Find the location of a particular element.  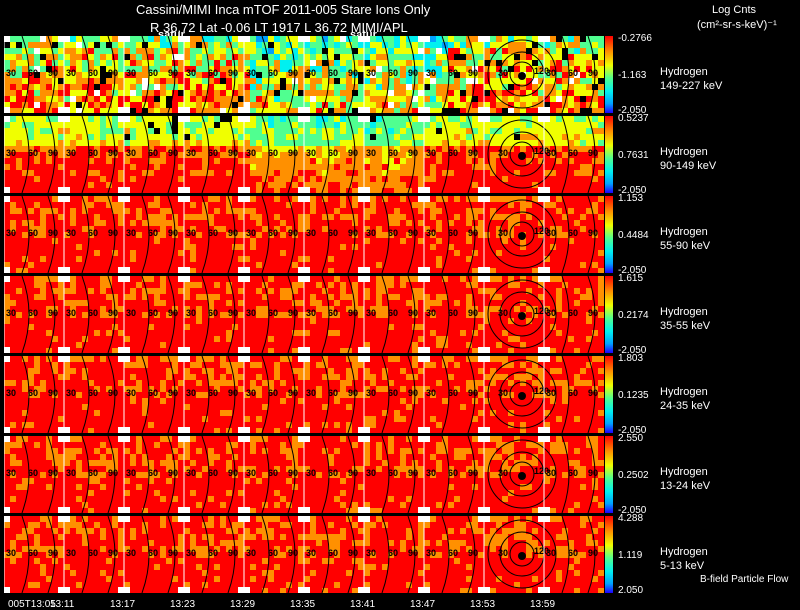

time-tick-label: 13:23 is located at coordinates (182, 604).